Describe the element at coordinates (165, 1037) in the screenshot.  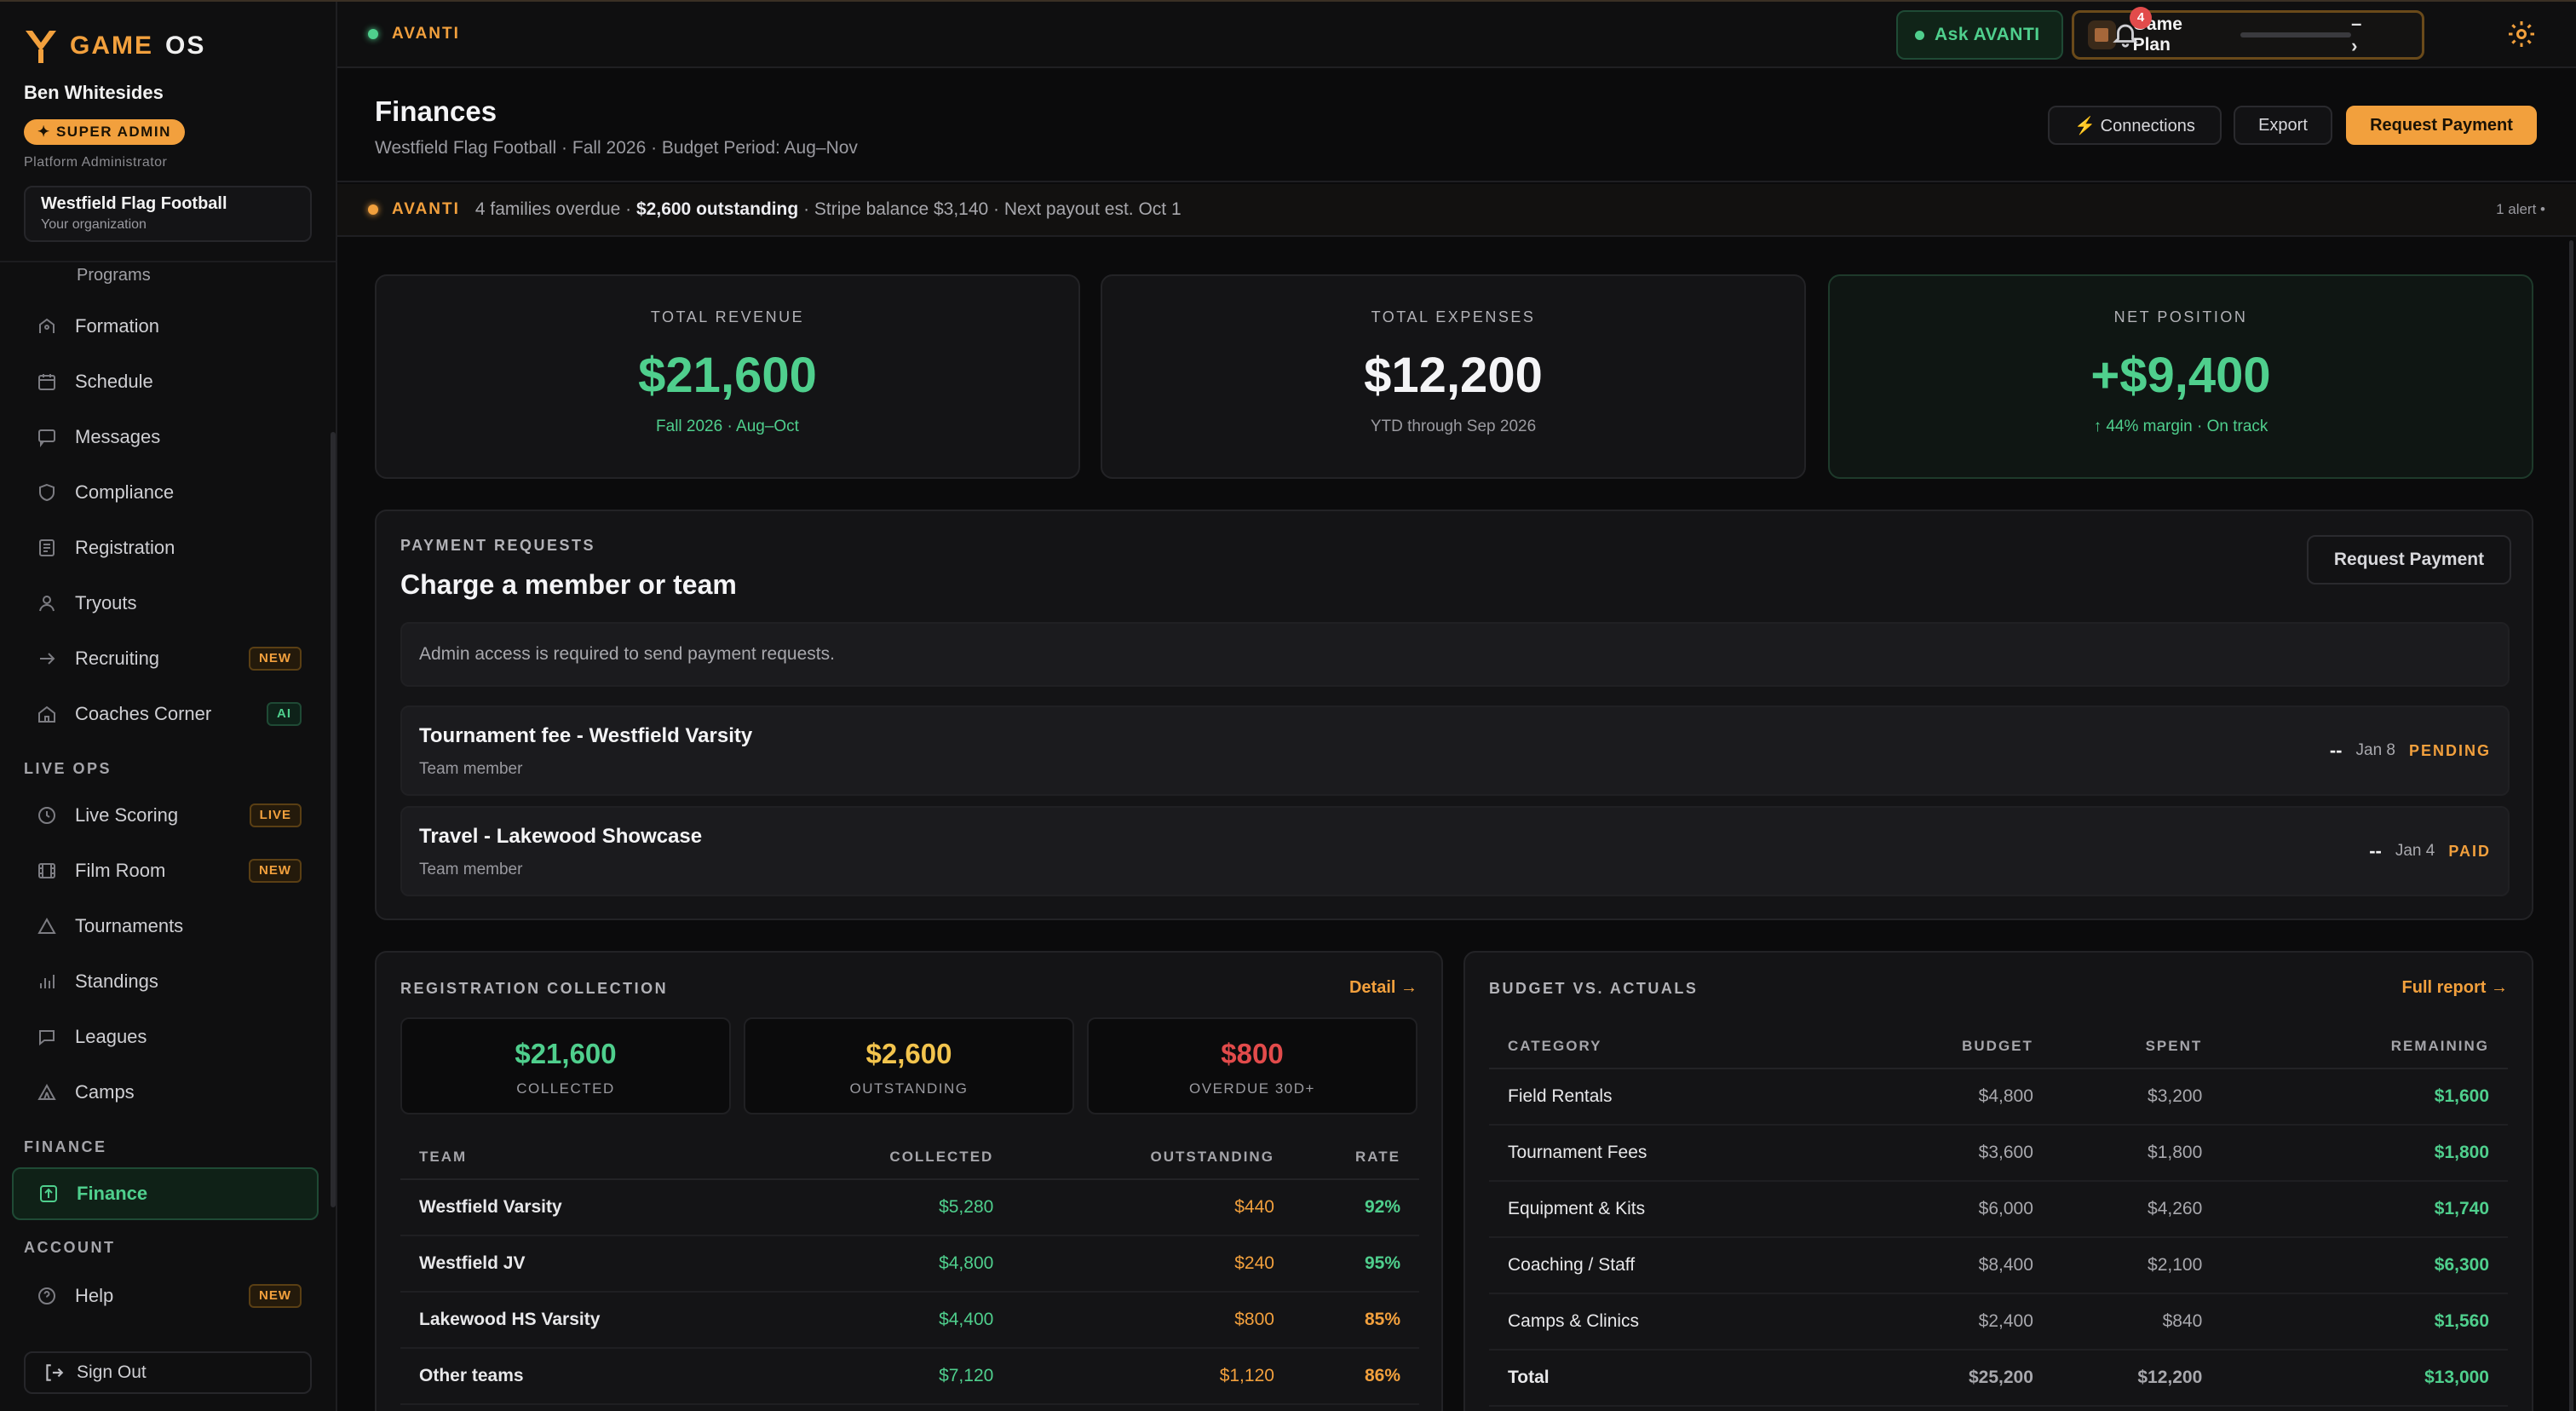
I see `sidebar-item-leagues: Leagues` at that location.